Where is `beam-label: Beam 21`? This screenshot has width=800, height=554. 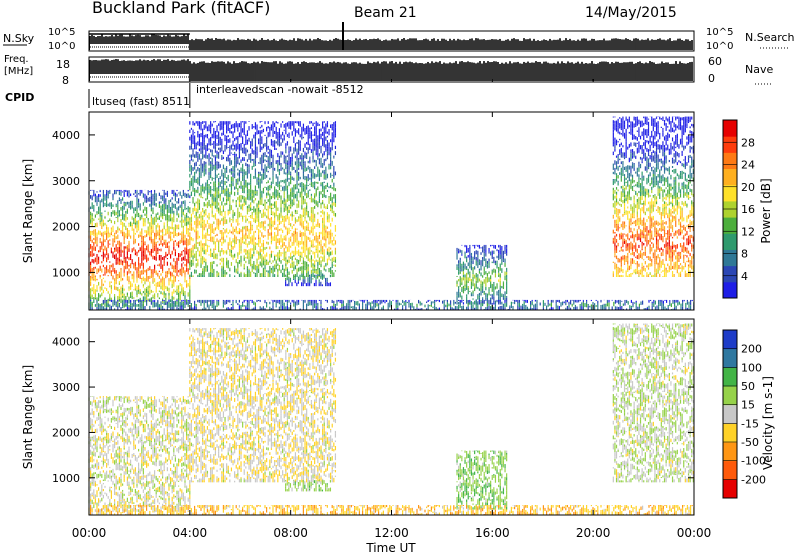 beam-label: Beam 21 is located at coordinates (385, 13).